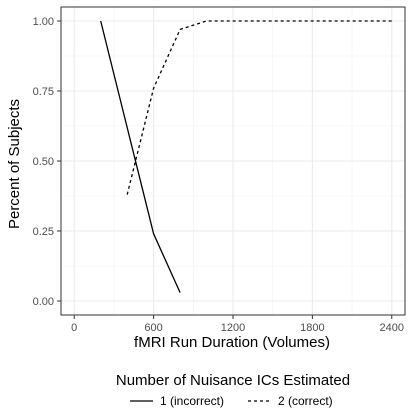 This screenshot has width=415, height=415. What do you see at coordinates (312, 328) in the screenshot?
I see `x-tick-label: 1800` at bounding box center [312, 328].